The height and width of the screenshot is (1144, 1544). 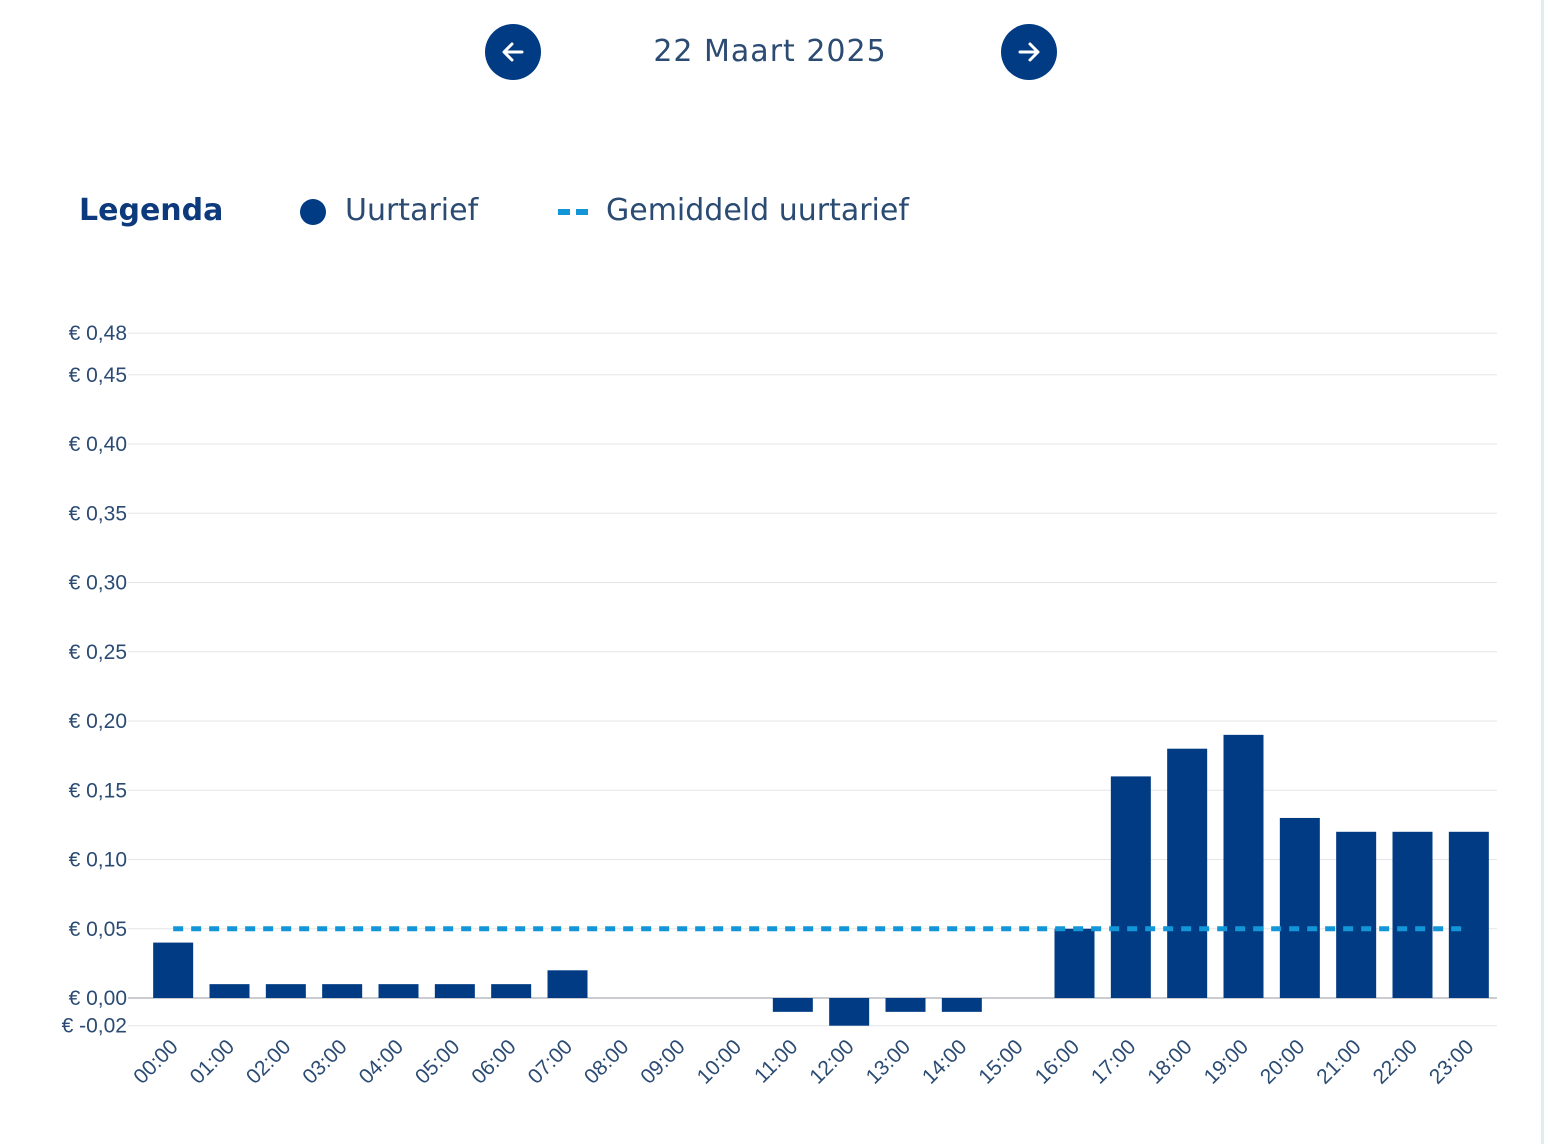 I want to click on x-tick-label: 07:00, so click(x=550, y=1061).